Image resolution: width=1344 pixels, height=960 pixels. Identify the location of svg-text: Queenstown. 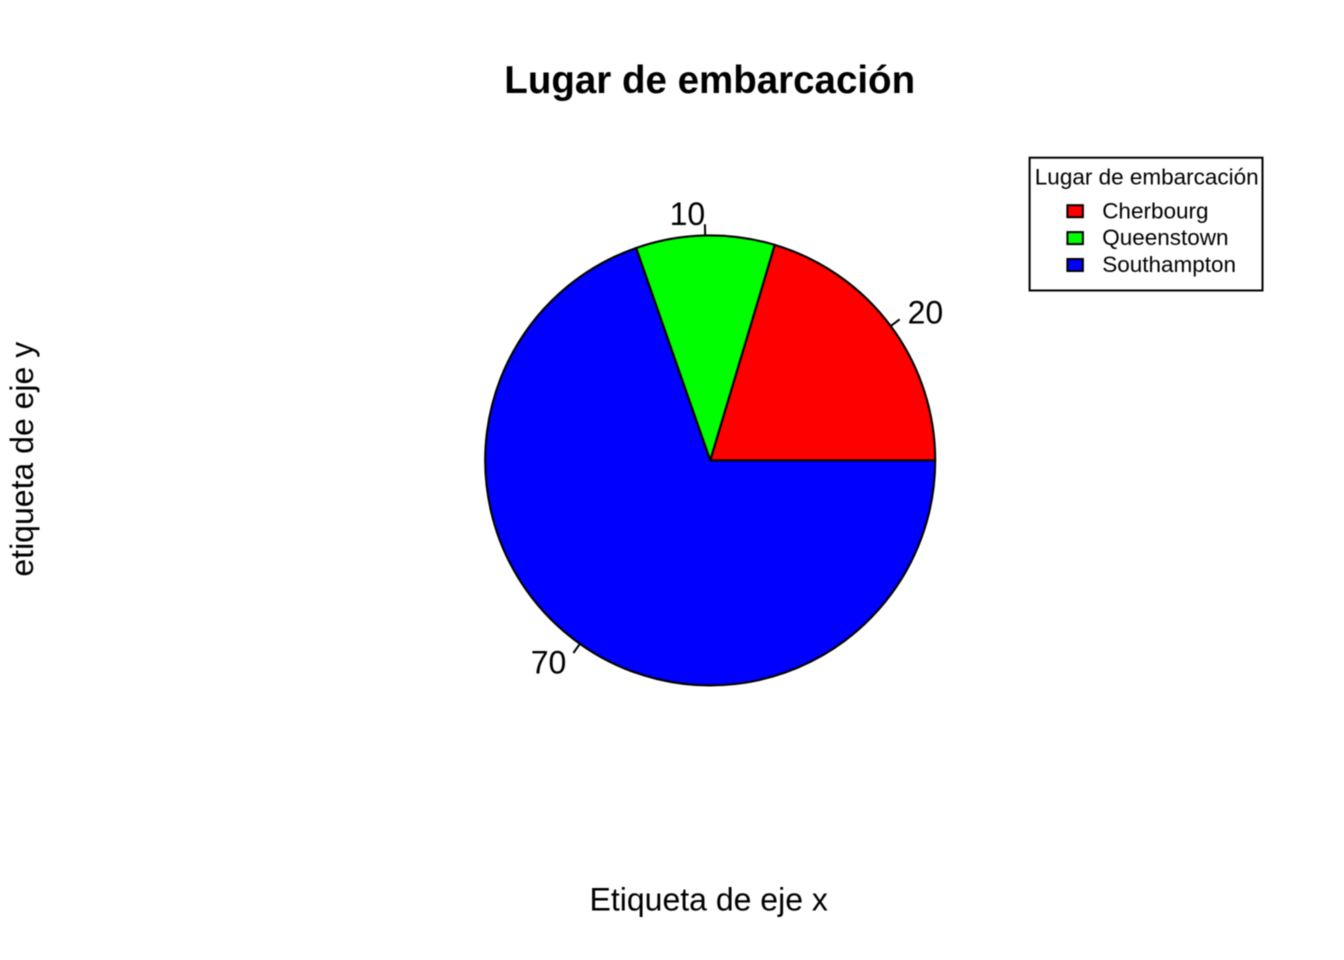
(1165, 237).